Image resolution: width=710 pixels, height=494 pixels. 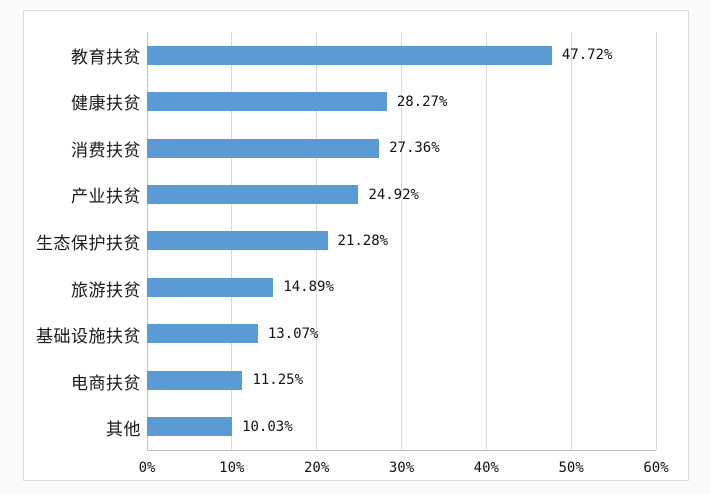 What do you see at coordinates (393, 194) in the screenshot?
I see `value-label: 24.92%` at bounding box center [393, 194].